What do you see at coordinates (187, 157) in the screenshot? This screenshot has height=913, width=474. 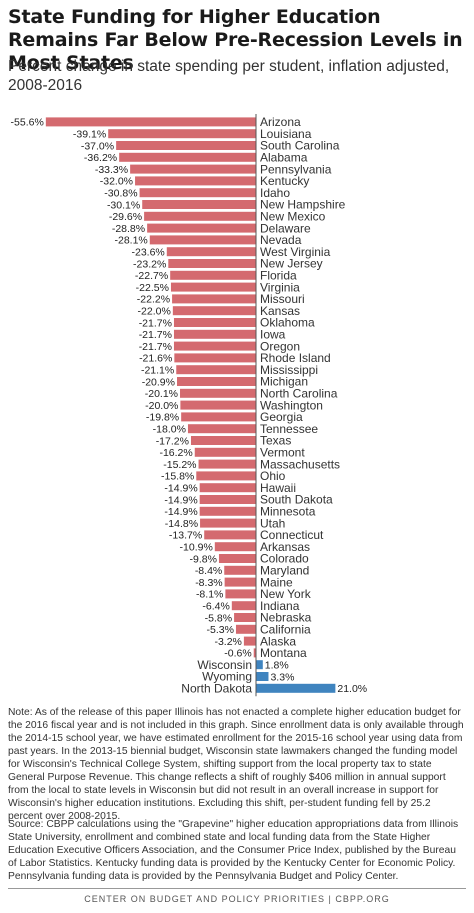 I see `bar-alabama` at bounding box center [187, 157].